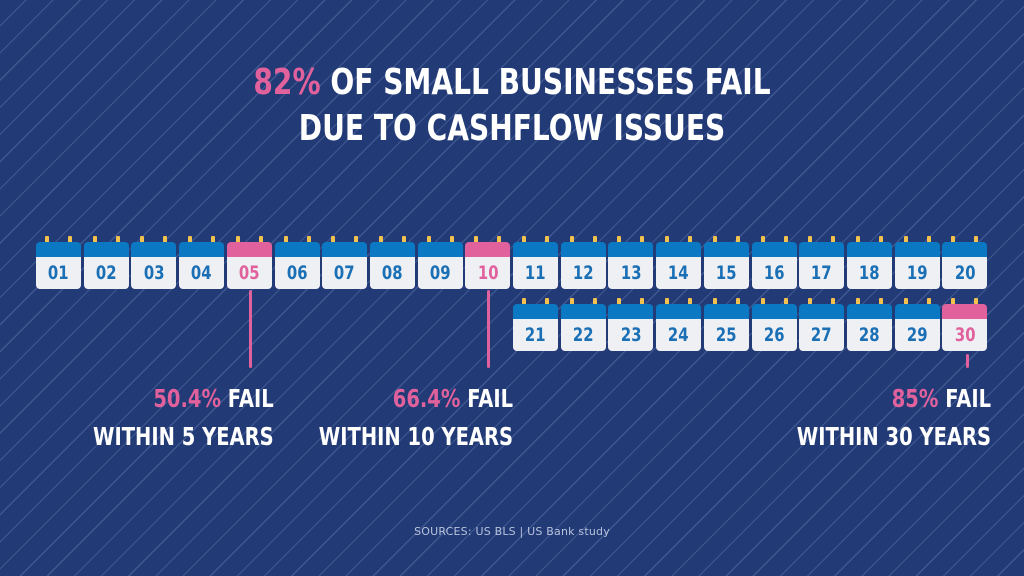 The image size is (1024, 576). What do you see at coordinates (158, 418) in the screenshot?
I see `callout-5-years: 50.4% FAIL WITHIN 5 YEARS` at bounding box center [158, 418].